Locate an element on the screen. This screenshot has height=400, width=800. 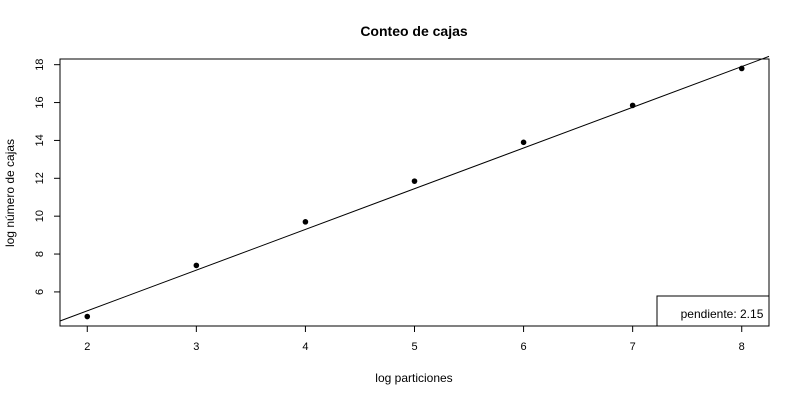
x-tick-label: 8 is located at coordinates (742, 347).